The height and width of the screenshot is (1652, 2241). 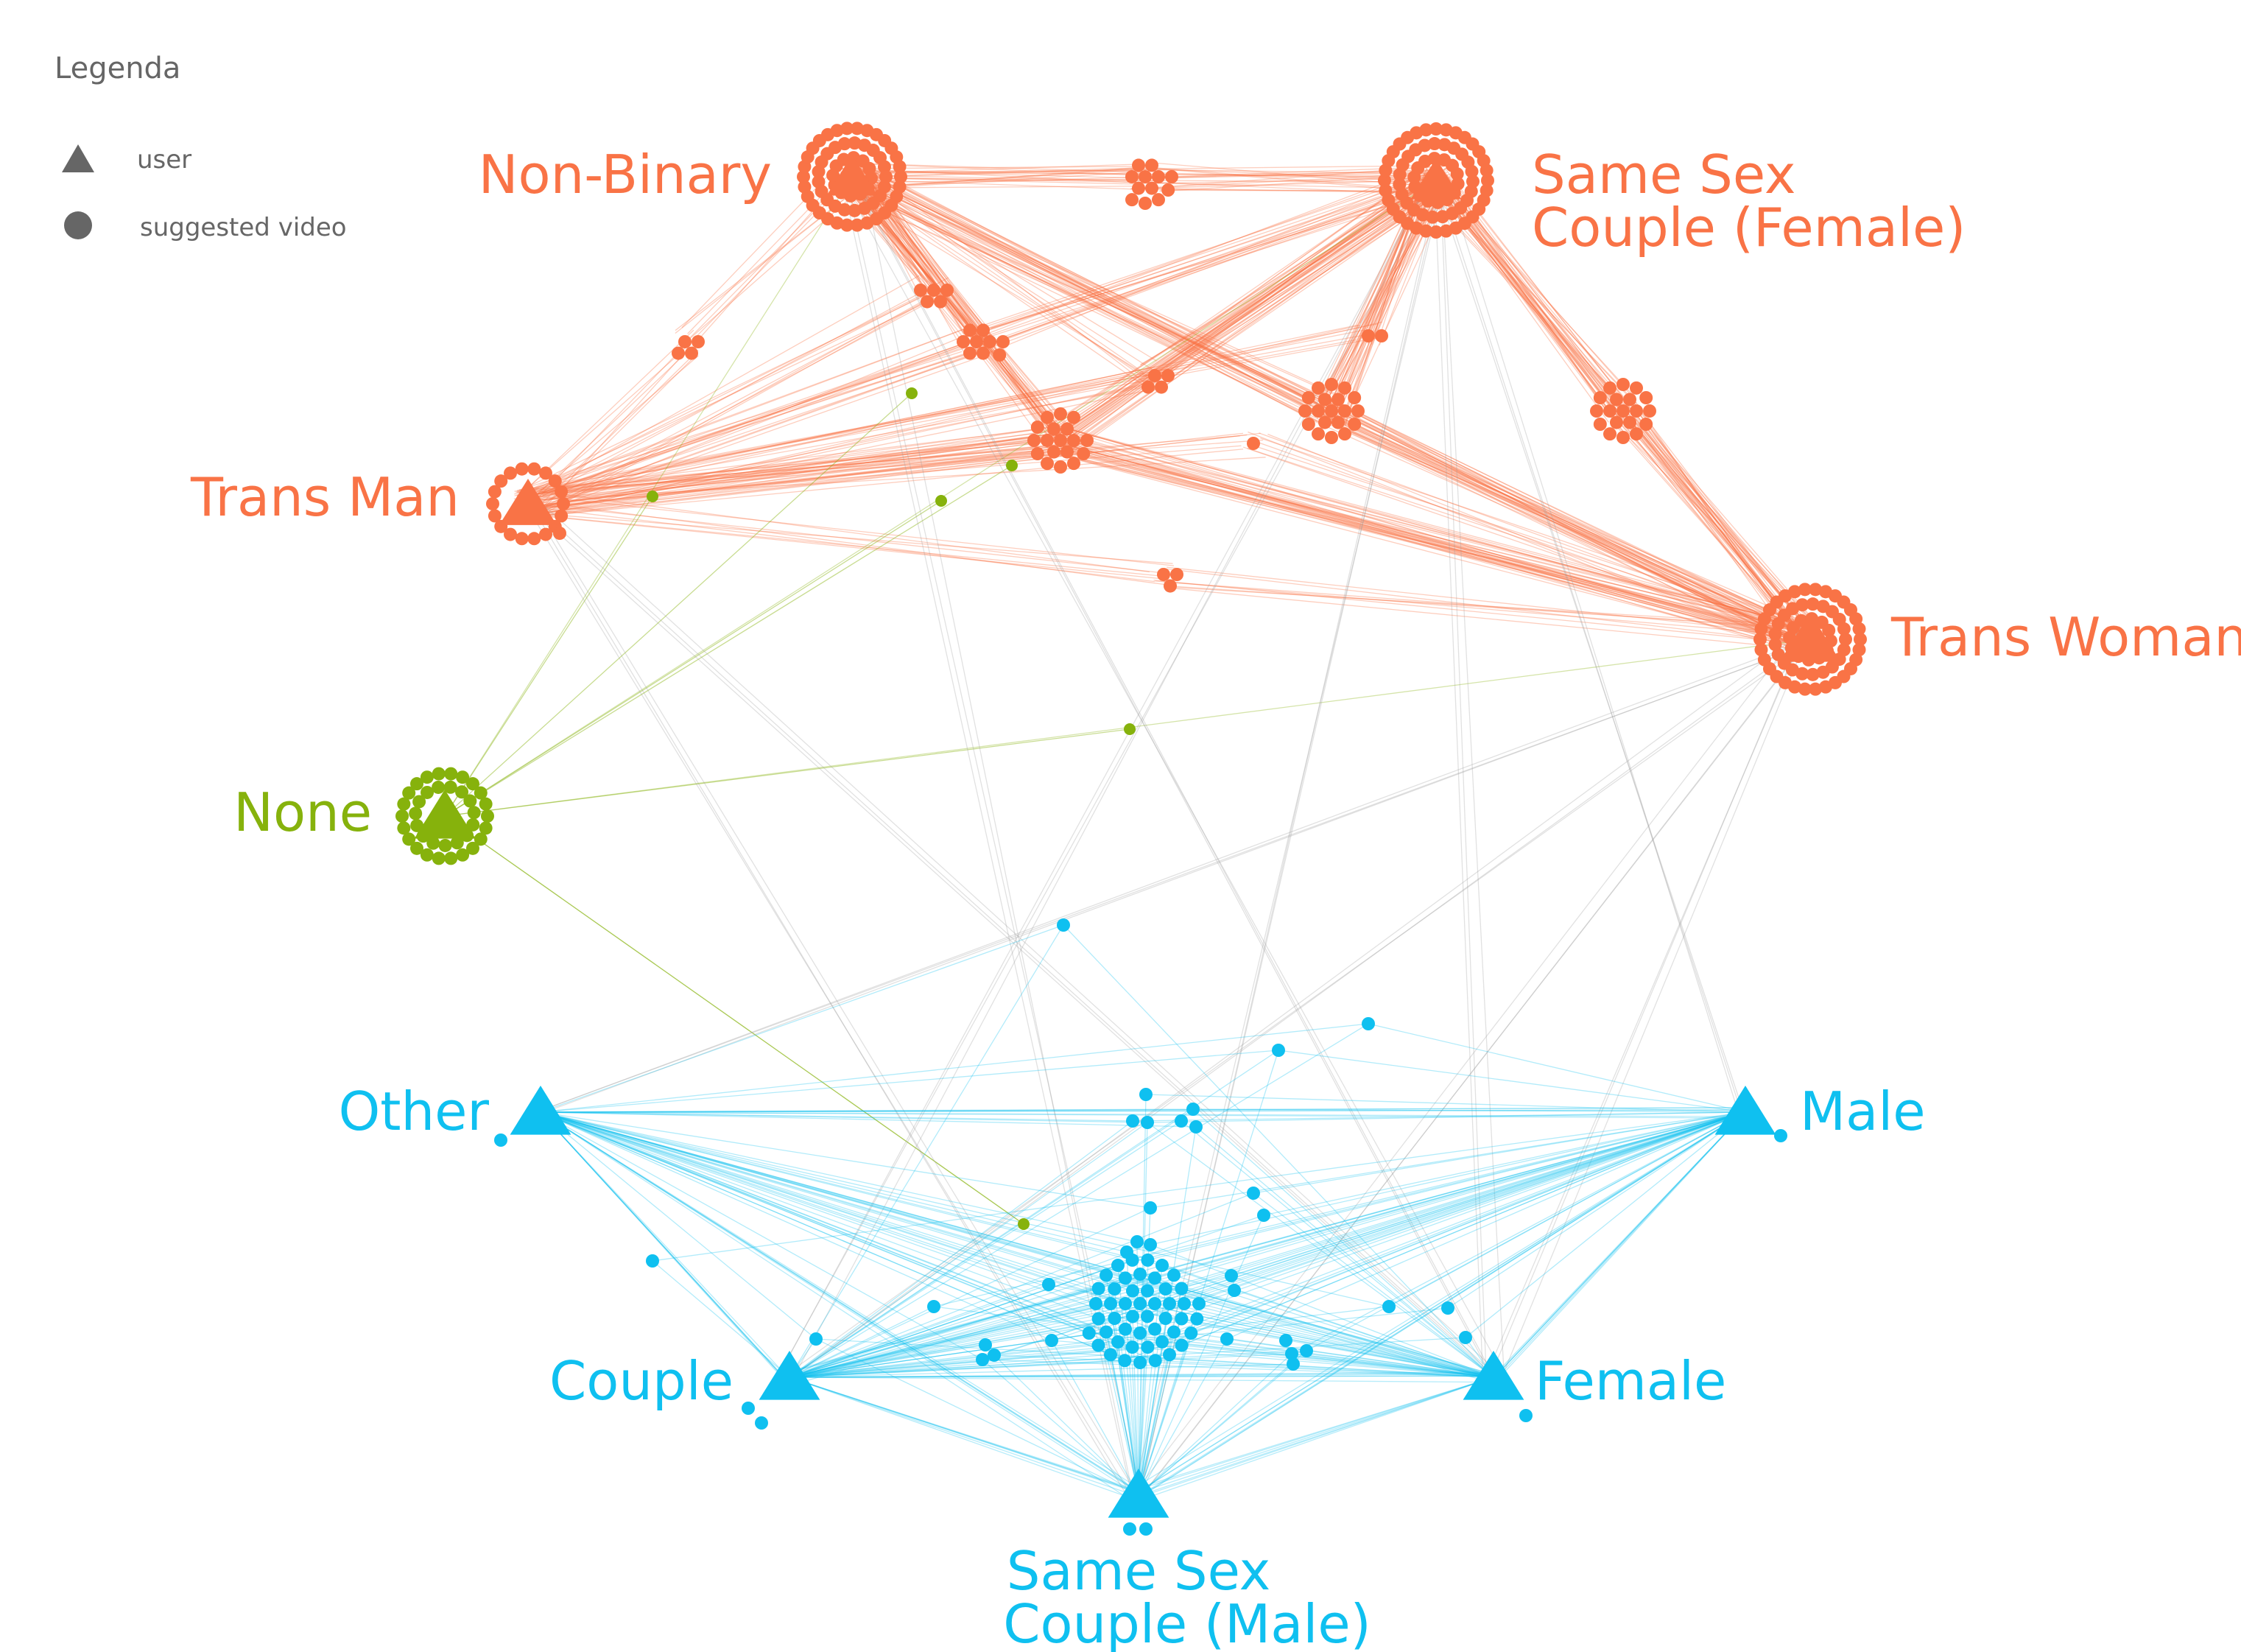 I want to click on user-node-none, so click(x=445, y=814).